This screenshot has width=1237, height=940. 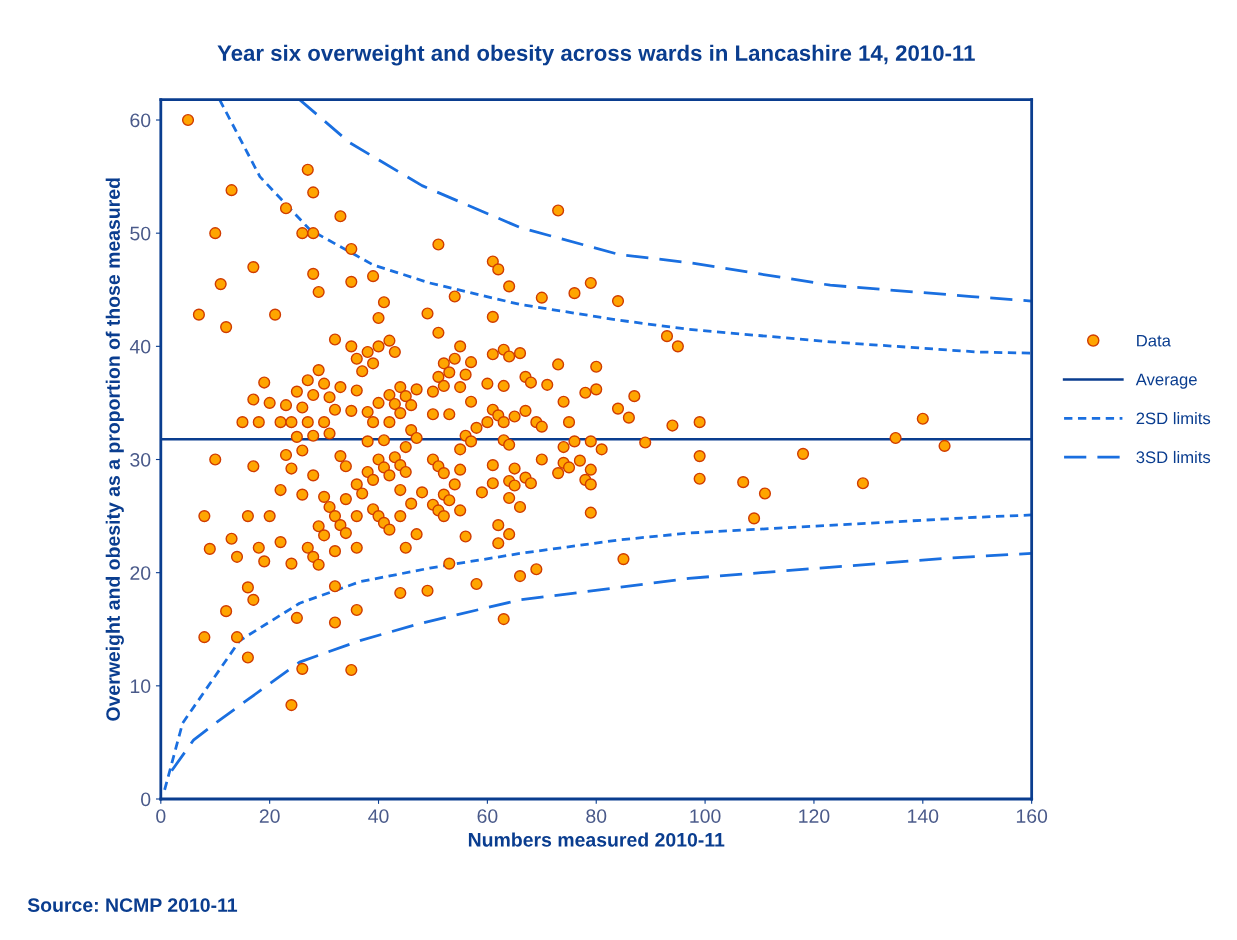 What do you see at coordinates (146, 799) in the screenshot?
I see `y-tick-label: 0` at bounding box center [146, 799].